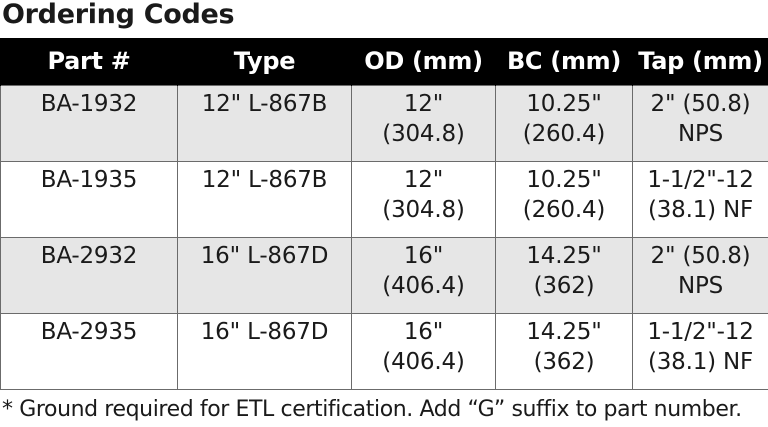 Image resolution: width=768 pixels, height=427 pixels. I want to click on column-header-type: Type, so click(264, 61).